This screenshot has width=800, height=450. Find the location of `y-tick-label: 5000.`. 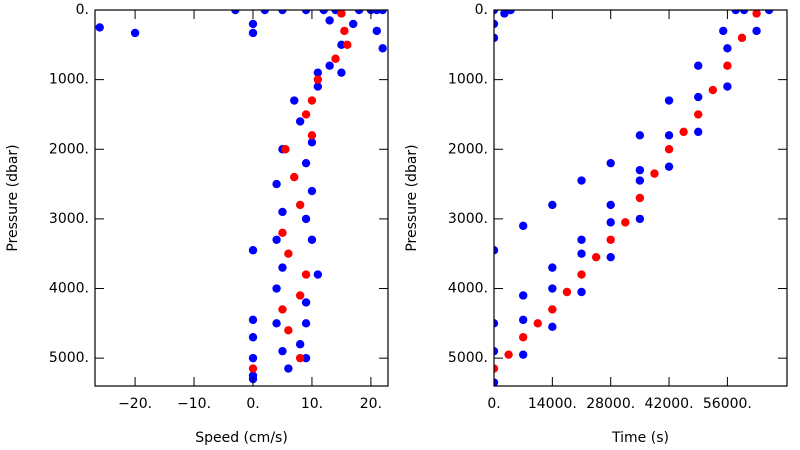

y-tick-label: 5000. is located at coordinates (468, 358).